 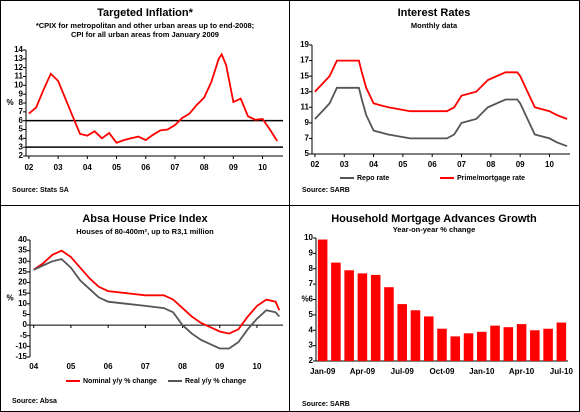 I want to click on y-tick-label: 40, so click(x=22, y=239).